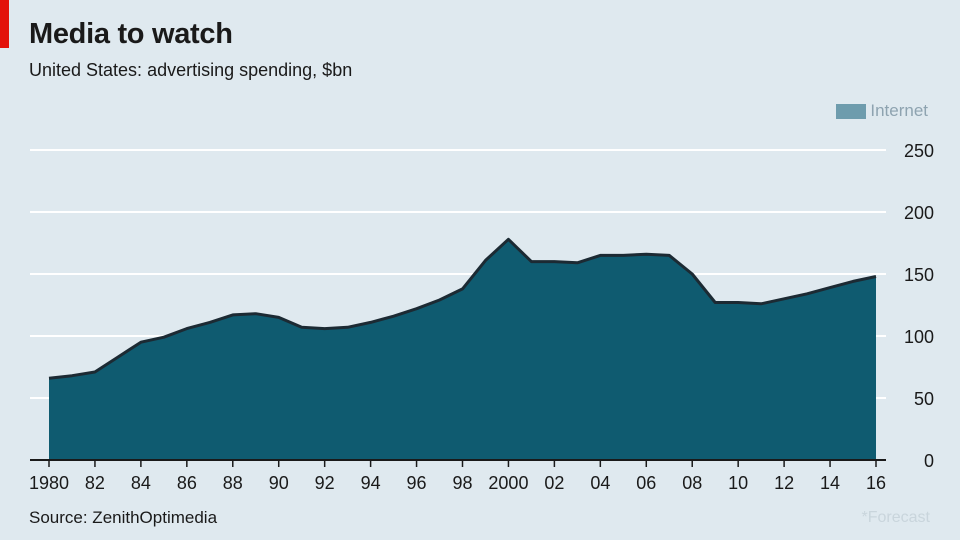 This screenshot has width=960, height=540. Describe the element at coordinates (895, 517) in the screenshot. I see `forecast-footnote: *Forecast` at that location.